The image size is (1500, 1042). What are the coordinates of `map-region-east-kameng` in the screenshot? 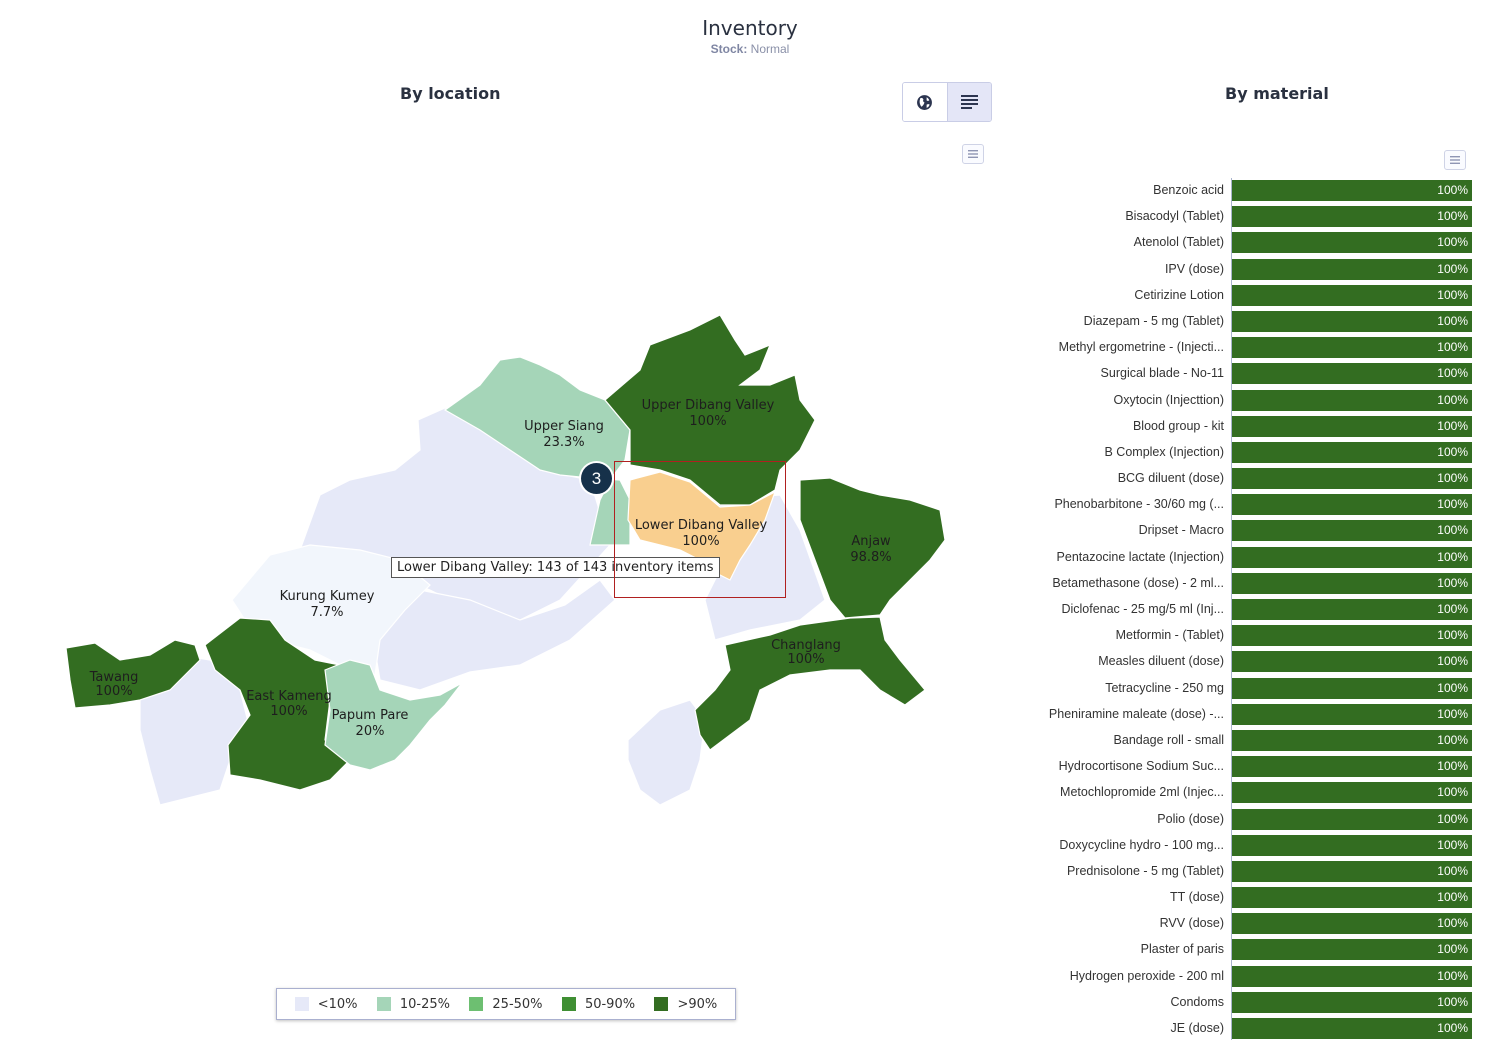 It's located at (277, 704).